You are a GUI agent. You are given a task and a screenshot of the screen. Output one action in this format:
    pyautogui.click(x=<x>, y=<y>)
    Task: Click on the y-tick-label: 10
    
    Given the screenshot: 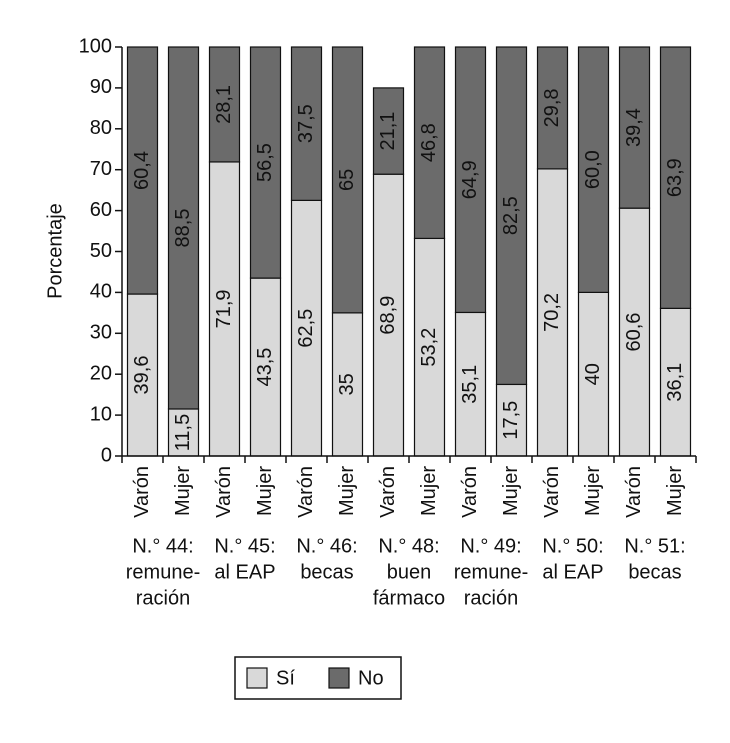 What is the action you would take?
    pyautogui.click(x=101, y=414)
    